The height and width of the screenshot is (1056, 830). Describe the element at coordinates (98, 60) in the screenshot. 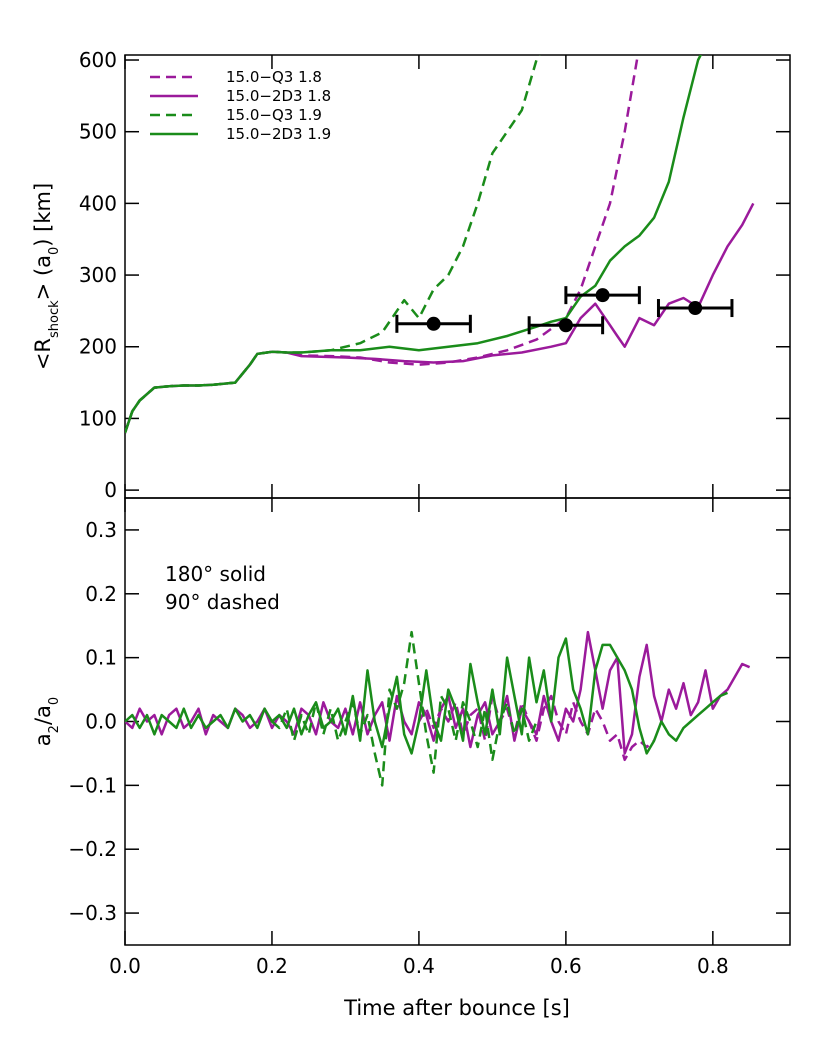

I see `y-tick-label: 600` at that location.